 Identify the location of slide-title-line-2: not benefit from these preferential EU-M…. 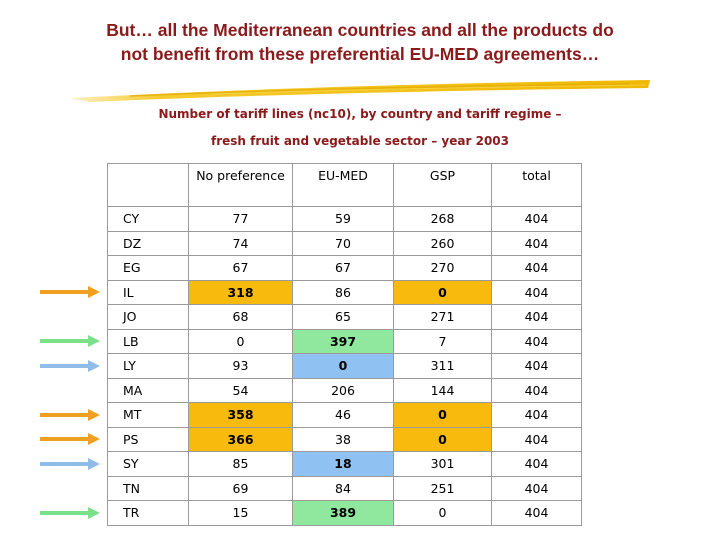
(360, 54).